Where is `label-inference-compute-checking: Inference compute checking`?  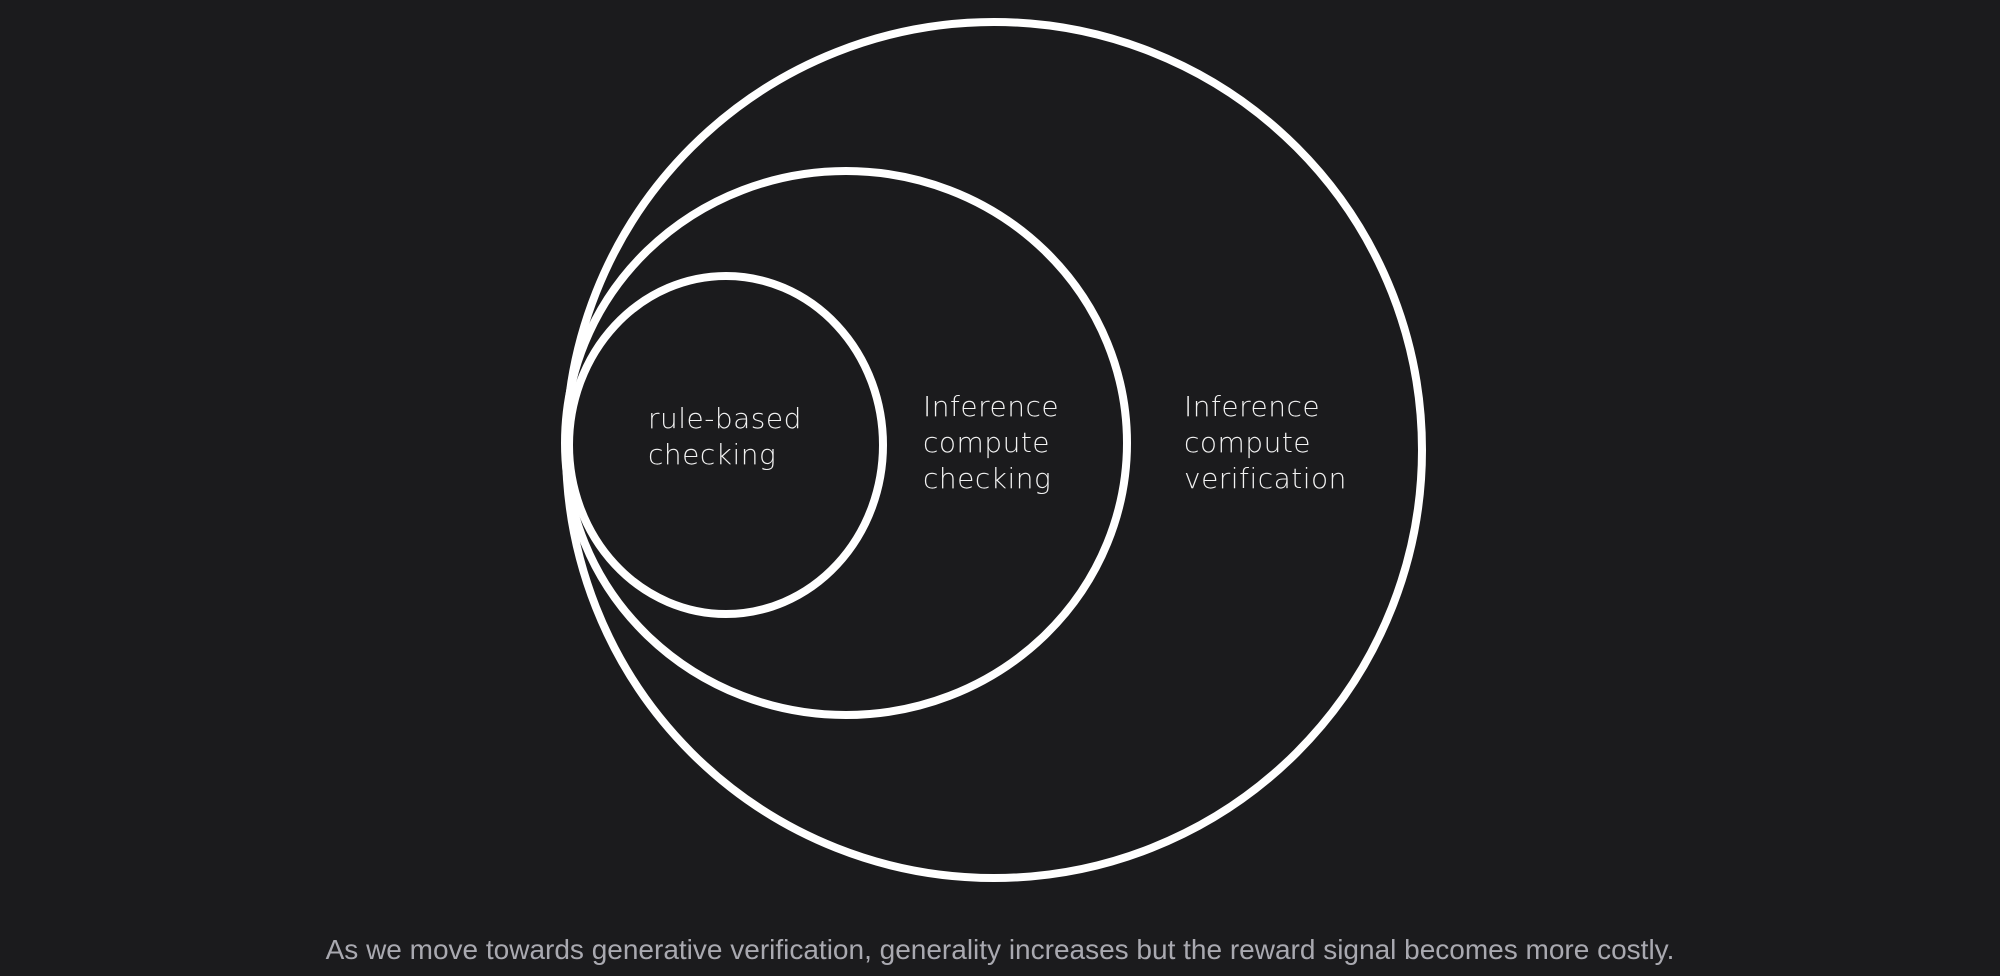 label-inference-compute-checking: Inference compute checking is located at coordinates (995, 442).